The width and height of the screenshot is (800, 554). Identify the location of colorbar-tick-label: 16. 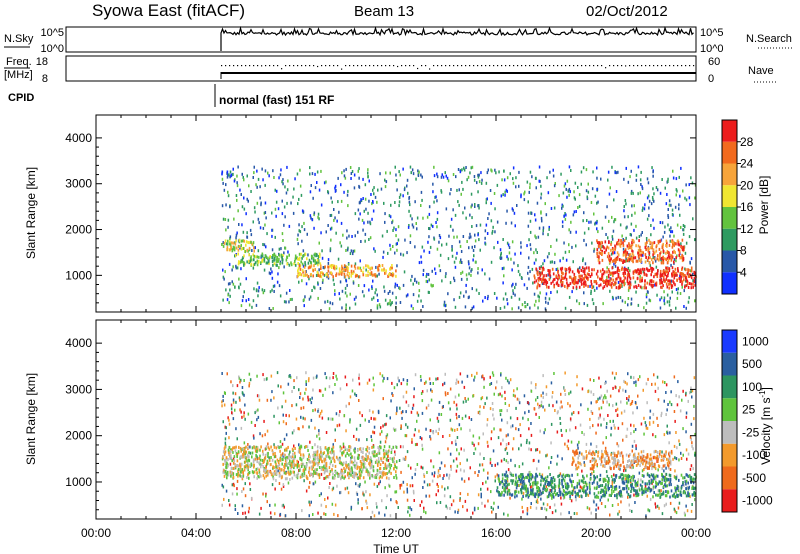
(747, 207).